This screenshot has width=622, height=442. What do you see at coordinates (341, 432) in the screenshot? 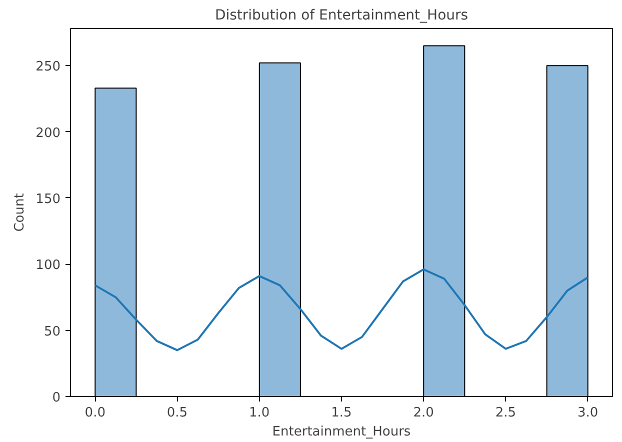
I see `x-axis-title: Entertainment_Hours` at bounding box center [341, 432].